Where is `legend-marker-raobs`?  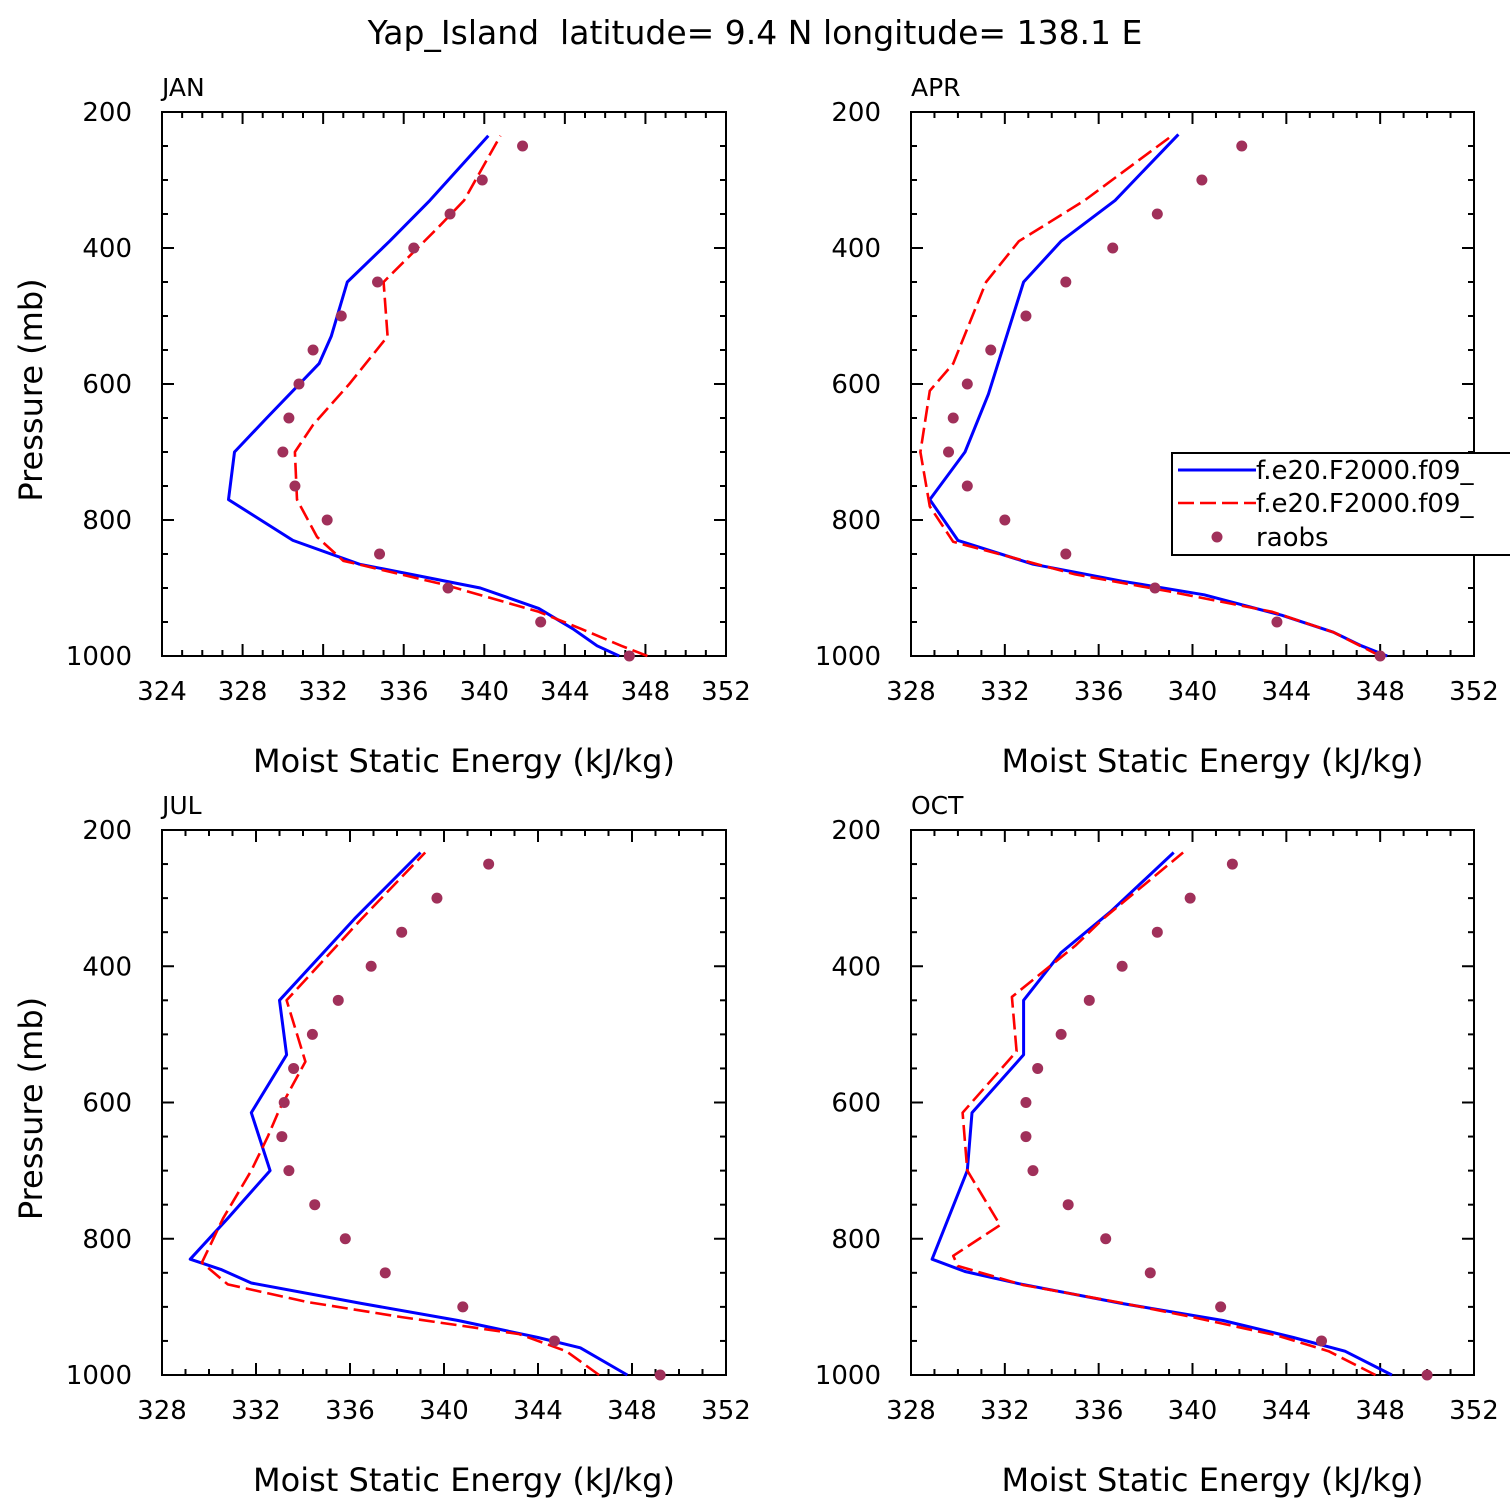 legend-marker-raobs is located at coordinates (1217, 537).